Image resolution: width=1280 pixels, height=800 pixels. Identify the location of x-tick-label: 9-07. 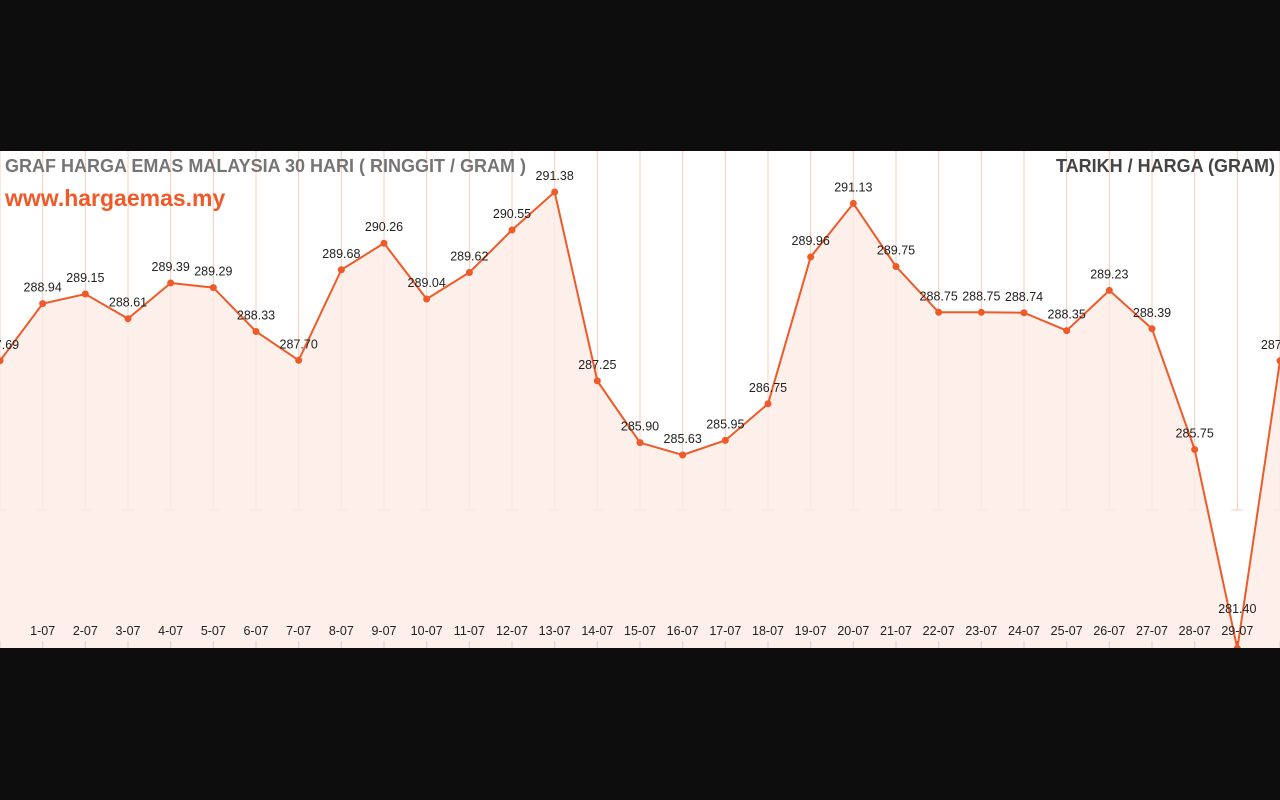
(383, 631).